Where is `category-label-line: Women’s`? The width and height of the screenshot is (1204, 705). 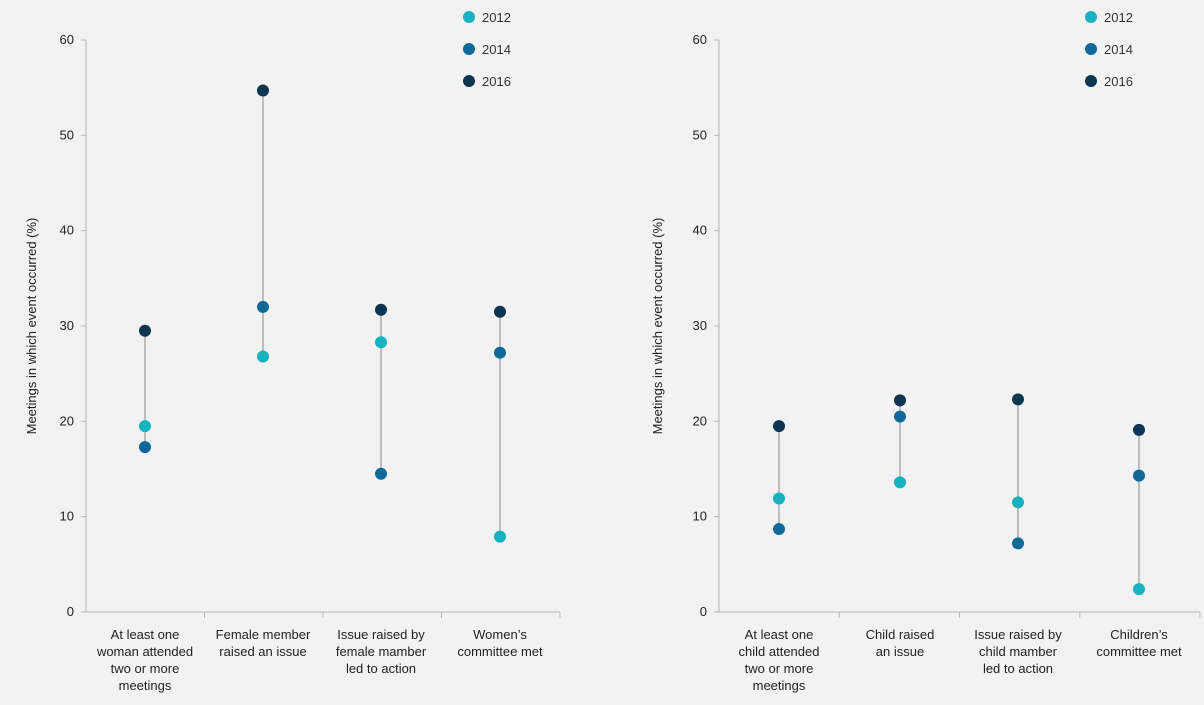
category-label-line: Women’s is located at coordinates (500, 634).